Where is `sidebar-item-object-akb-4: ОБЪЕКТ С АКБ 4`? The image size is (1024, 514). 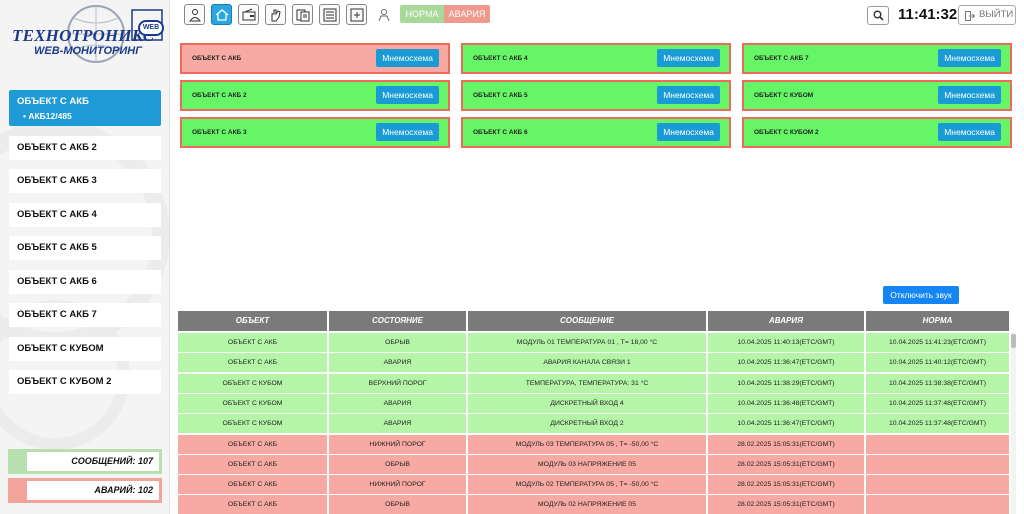 sidebar-item-object-akb-4: ОБЪЕКТ С АКБ 4 is located at coordinates (85, 214).